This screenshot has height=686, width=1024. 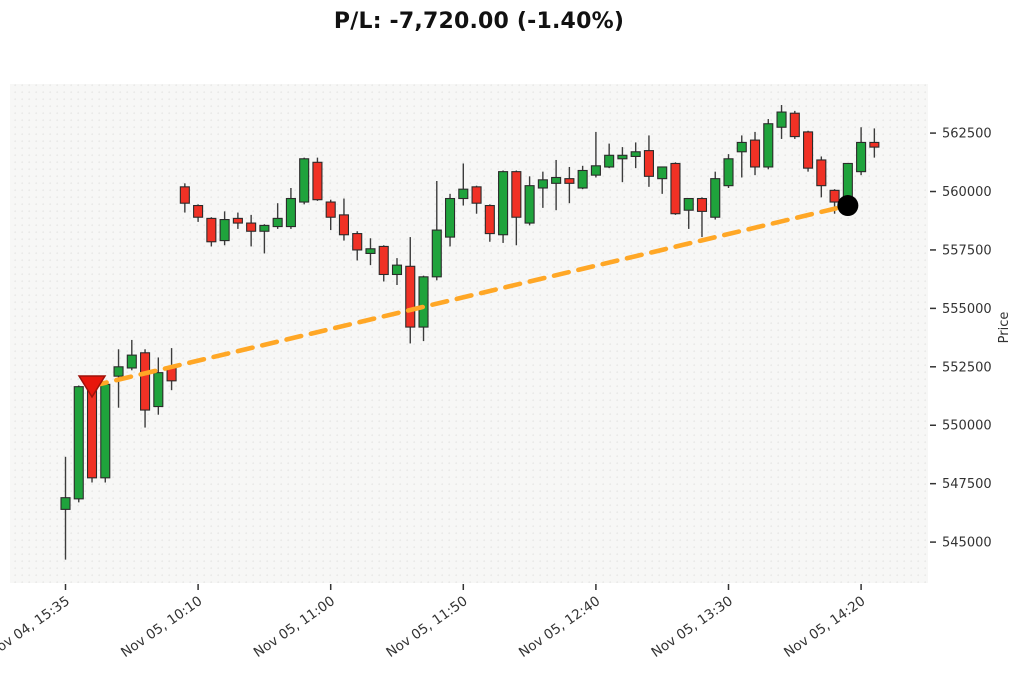 What do you see at coordinates (161, 627) in the screenshot?
I see `x-tick-label: Nov 05, 10:10` at bounding box center [161, 627].